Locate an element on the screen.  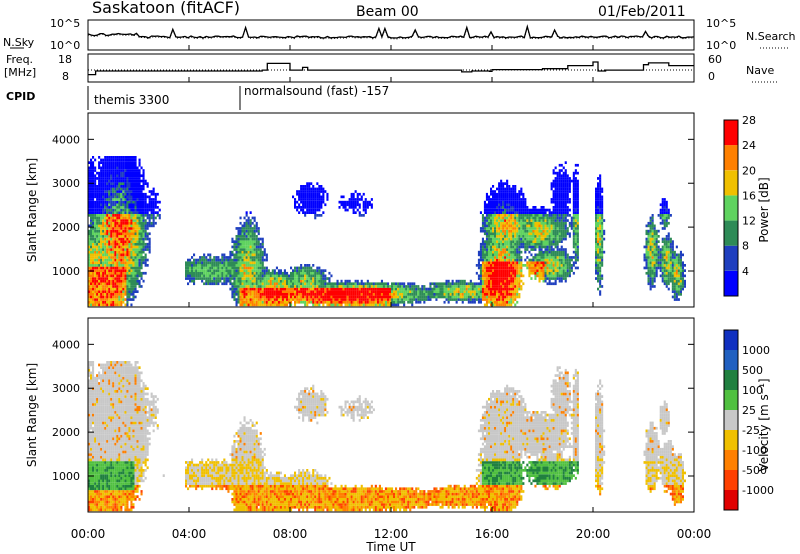
power-cell-1909 is located at coordinates (238, 302).